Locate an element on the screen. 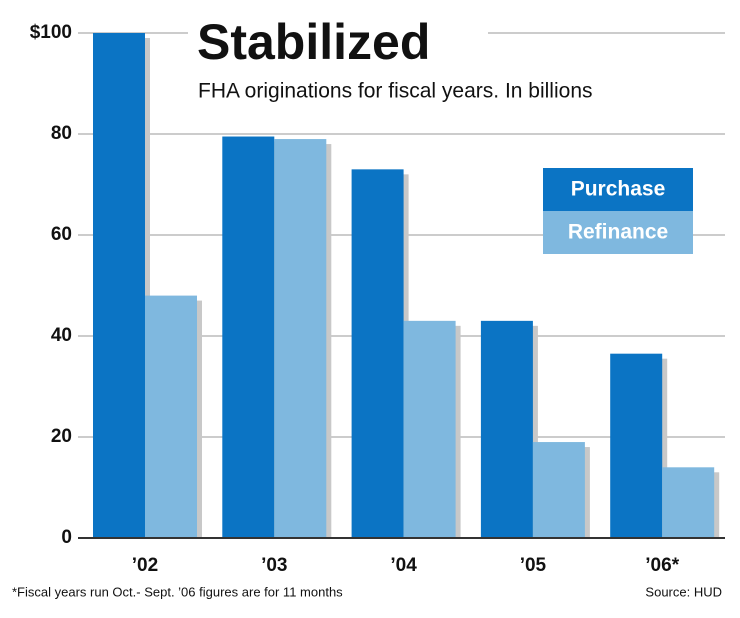 The height and width of the screenshot is (618, 740). x-tick-label: ’04 is located at coordinates (403, 565).